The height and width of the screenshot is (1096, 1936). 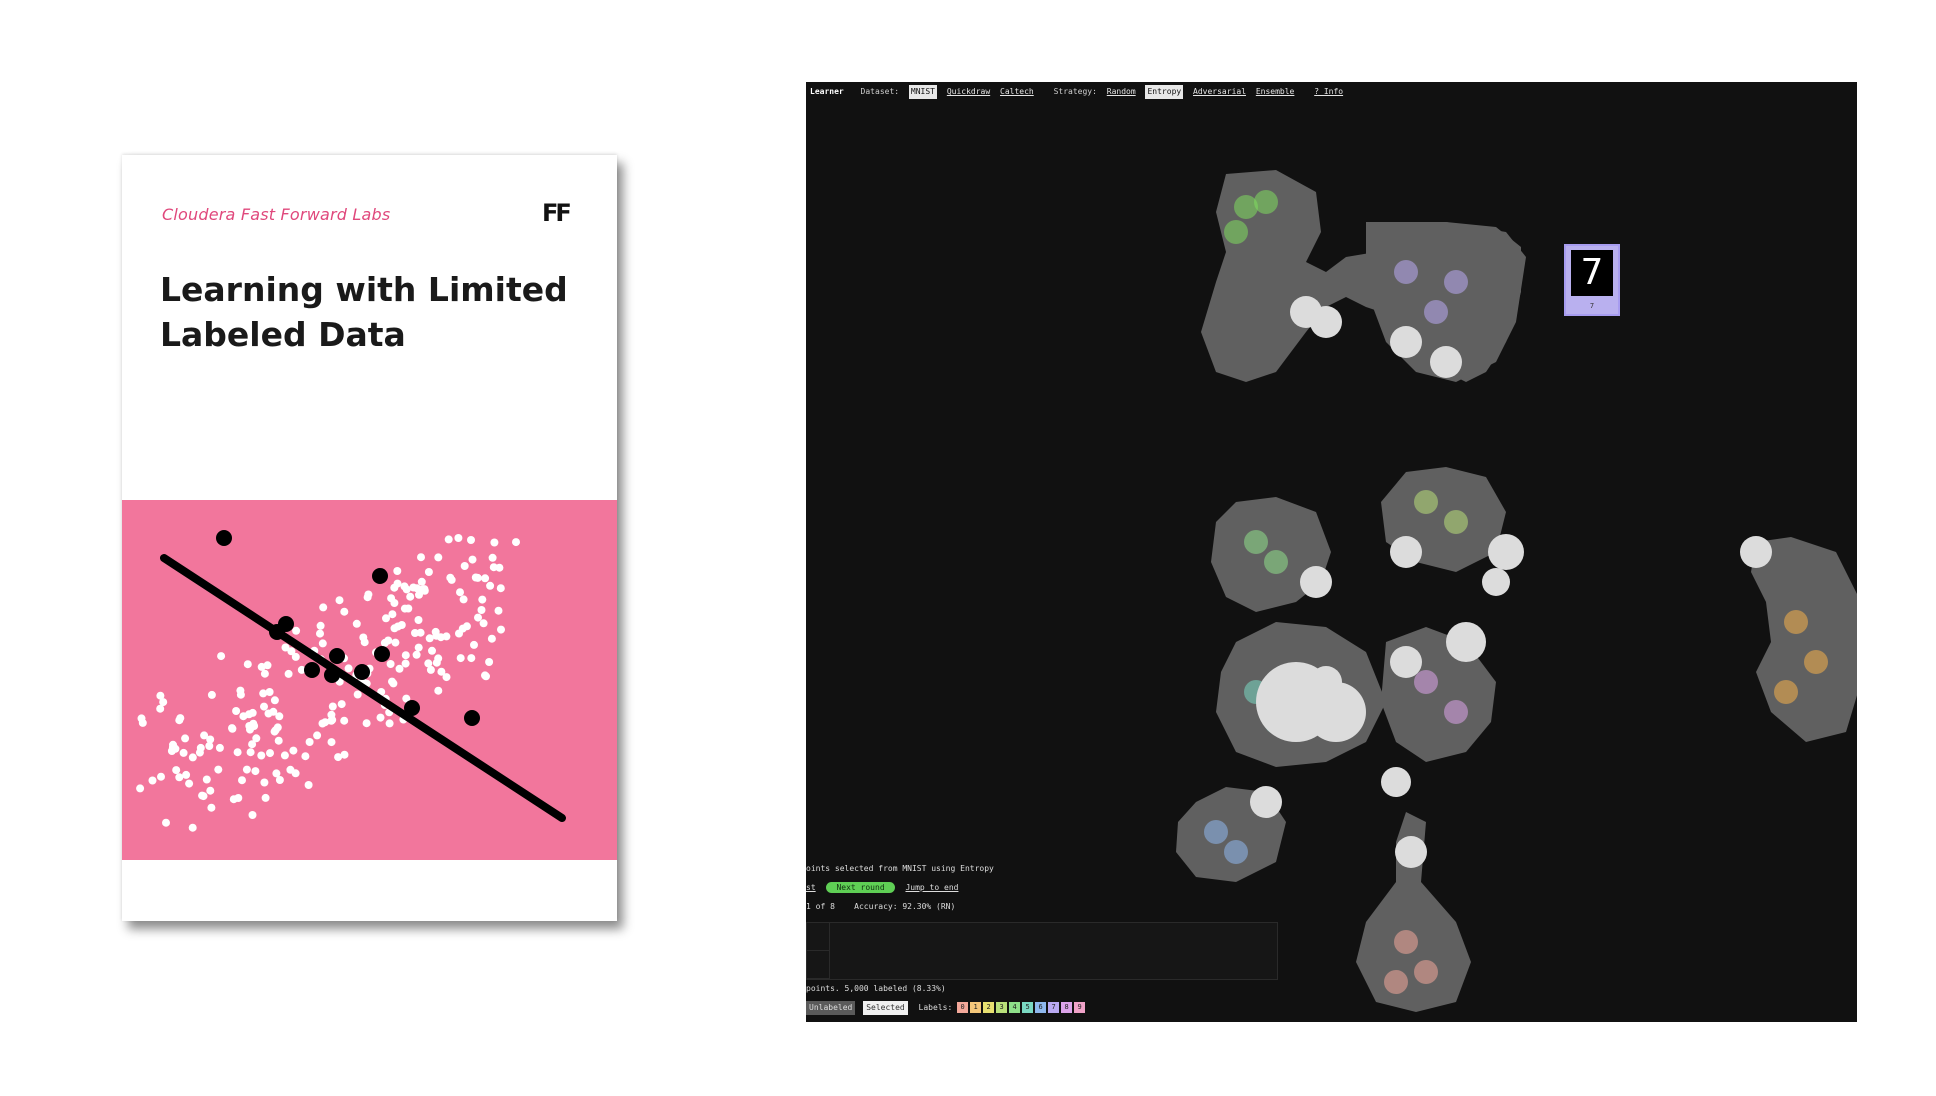 What do you see at coordinates (1054, 1007) in the screenshot?
I see `legend-swatch-7: 7` at bounding box center [1054, 1007].